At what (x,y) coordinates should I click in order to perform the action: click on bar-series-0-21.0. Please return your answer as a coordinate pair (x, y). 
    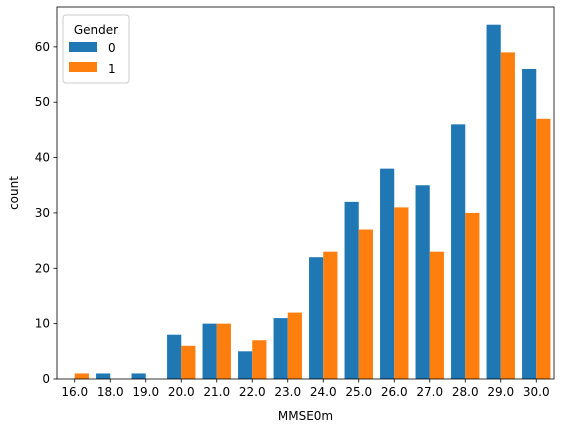
    Looking at the image, I should click on (209, 351).